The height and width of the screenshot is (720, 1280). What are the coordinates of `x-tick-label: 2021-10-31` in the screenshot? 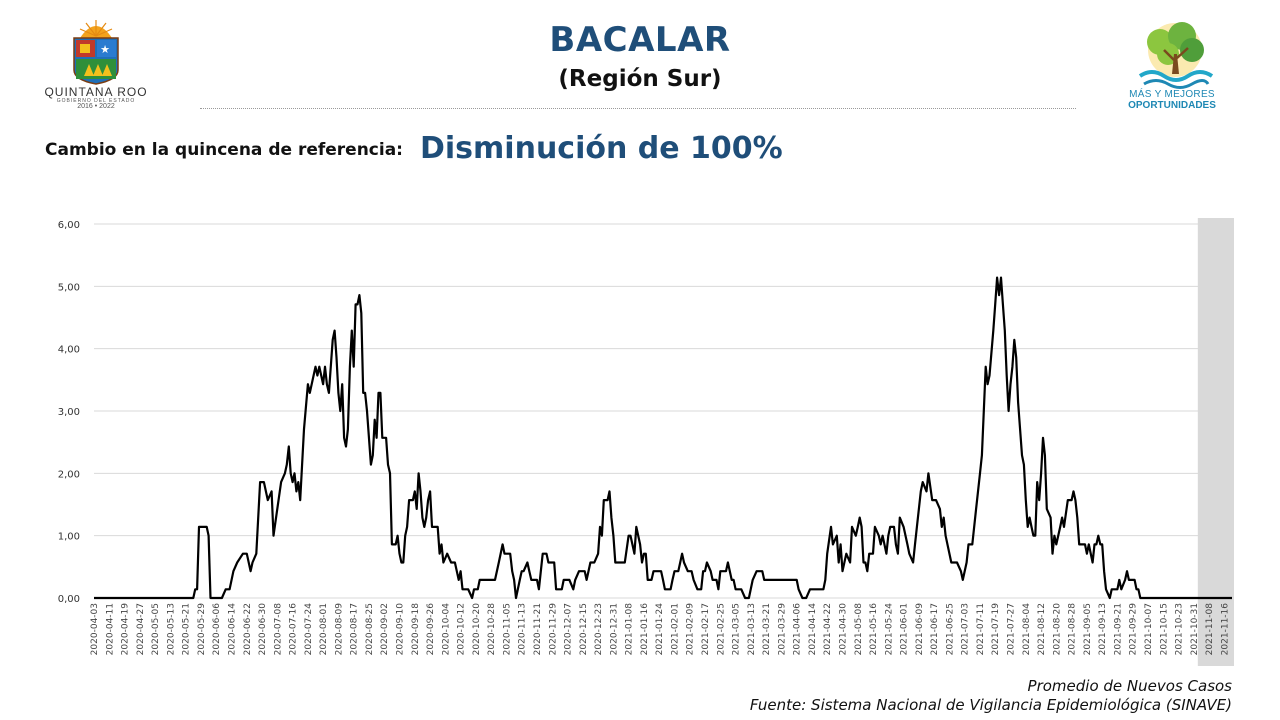 It's located at (1195, 629).